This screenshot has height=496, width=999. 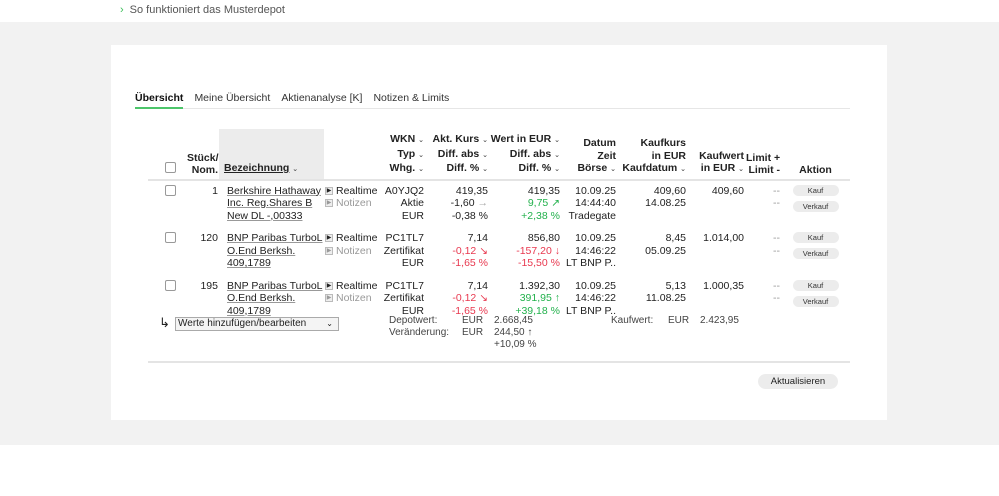 I want to click on tab-notizen-limits: Notizen & Limits, so click(x=411, y=98).